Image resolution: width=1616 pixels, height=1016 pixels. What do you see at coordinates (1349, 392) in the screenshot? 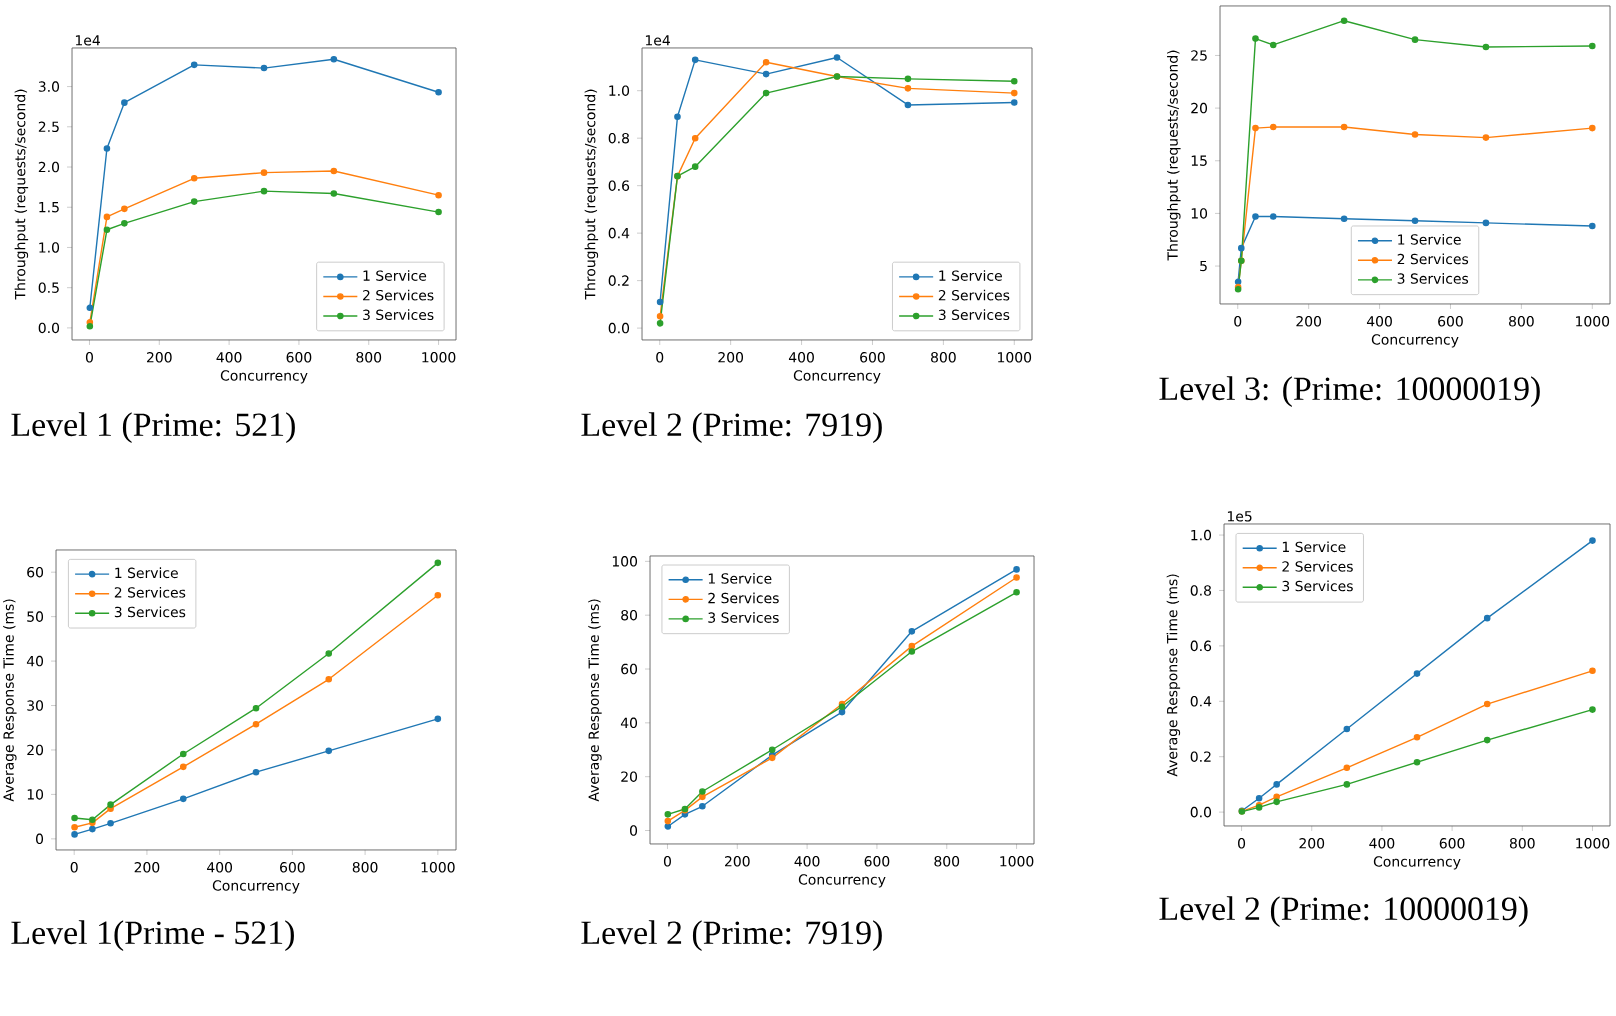
I see `text: Level 3: (Prime: 10000019)` at bounding box center [1349, 392].